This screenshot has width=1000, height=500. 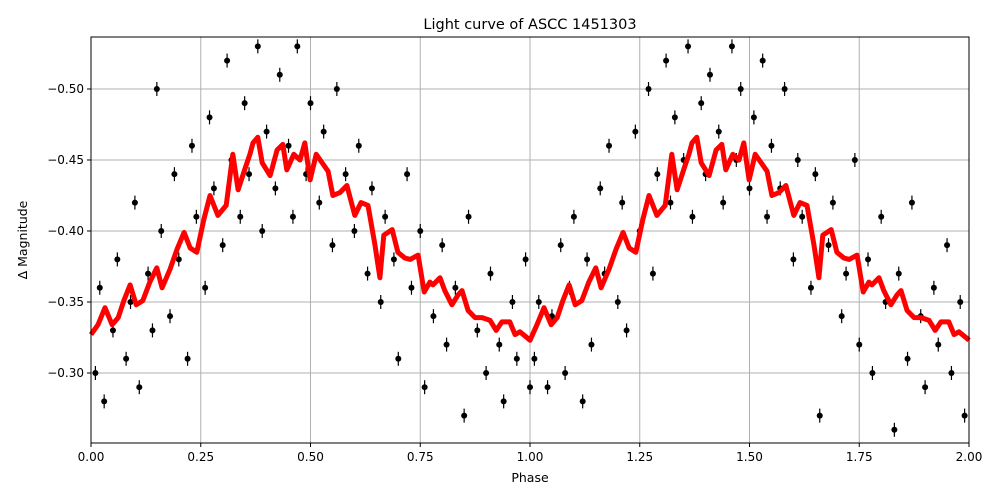 What do you see at coordinates (22, 239) in the screenshot?
I see `y-axis-label: Δ Magnitude` at bounding box center [22, 239].